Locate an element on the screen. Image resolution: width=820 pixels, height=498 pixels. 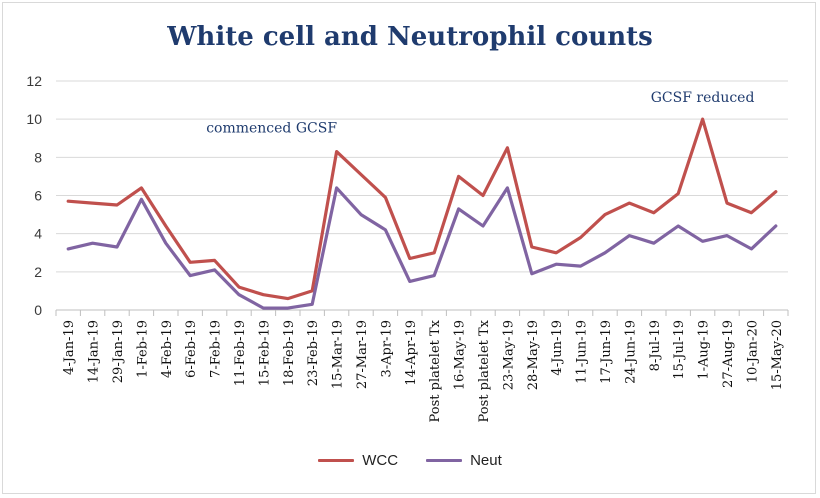
x-tick-label: 8-Jul-19 is located at coordinates (655, 345).